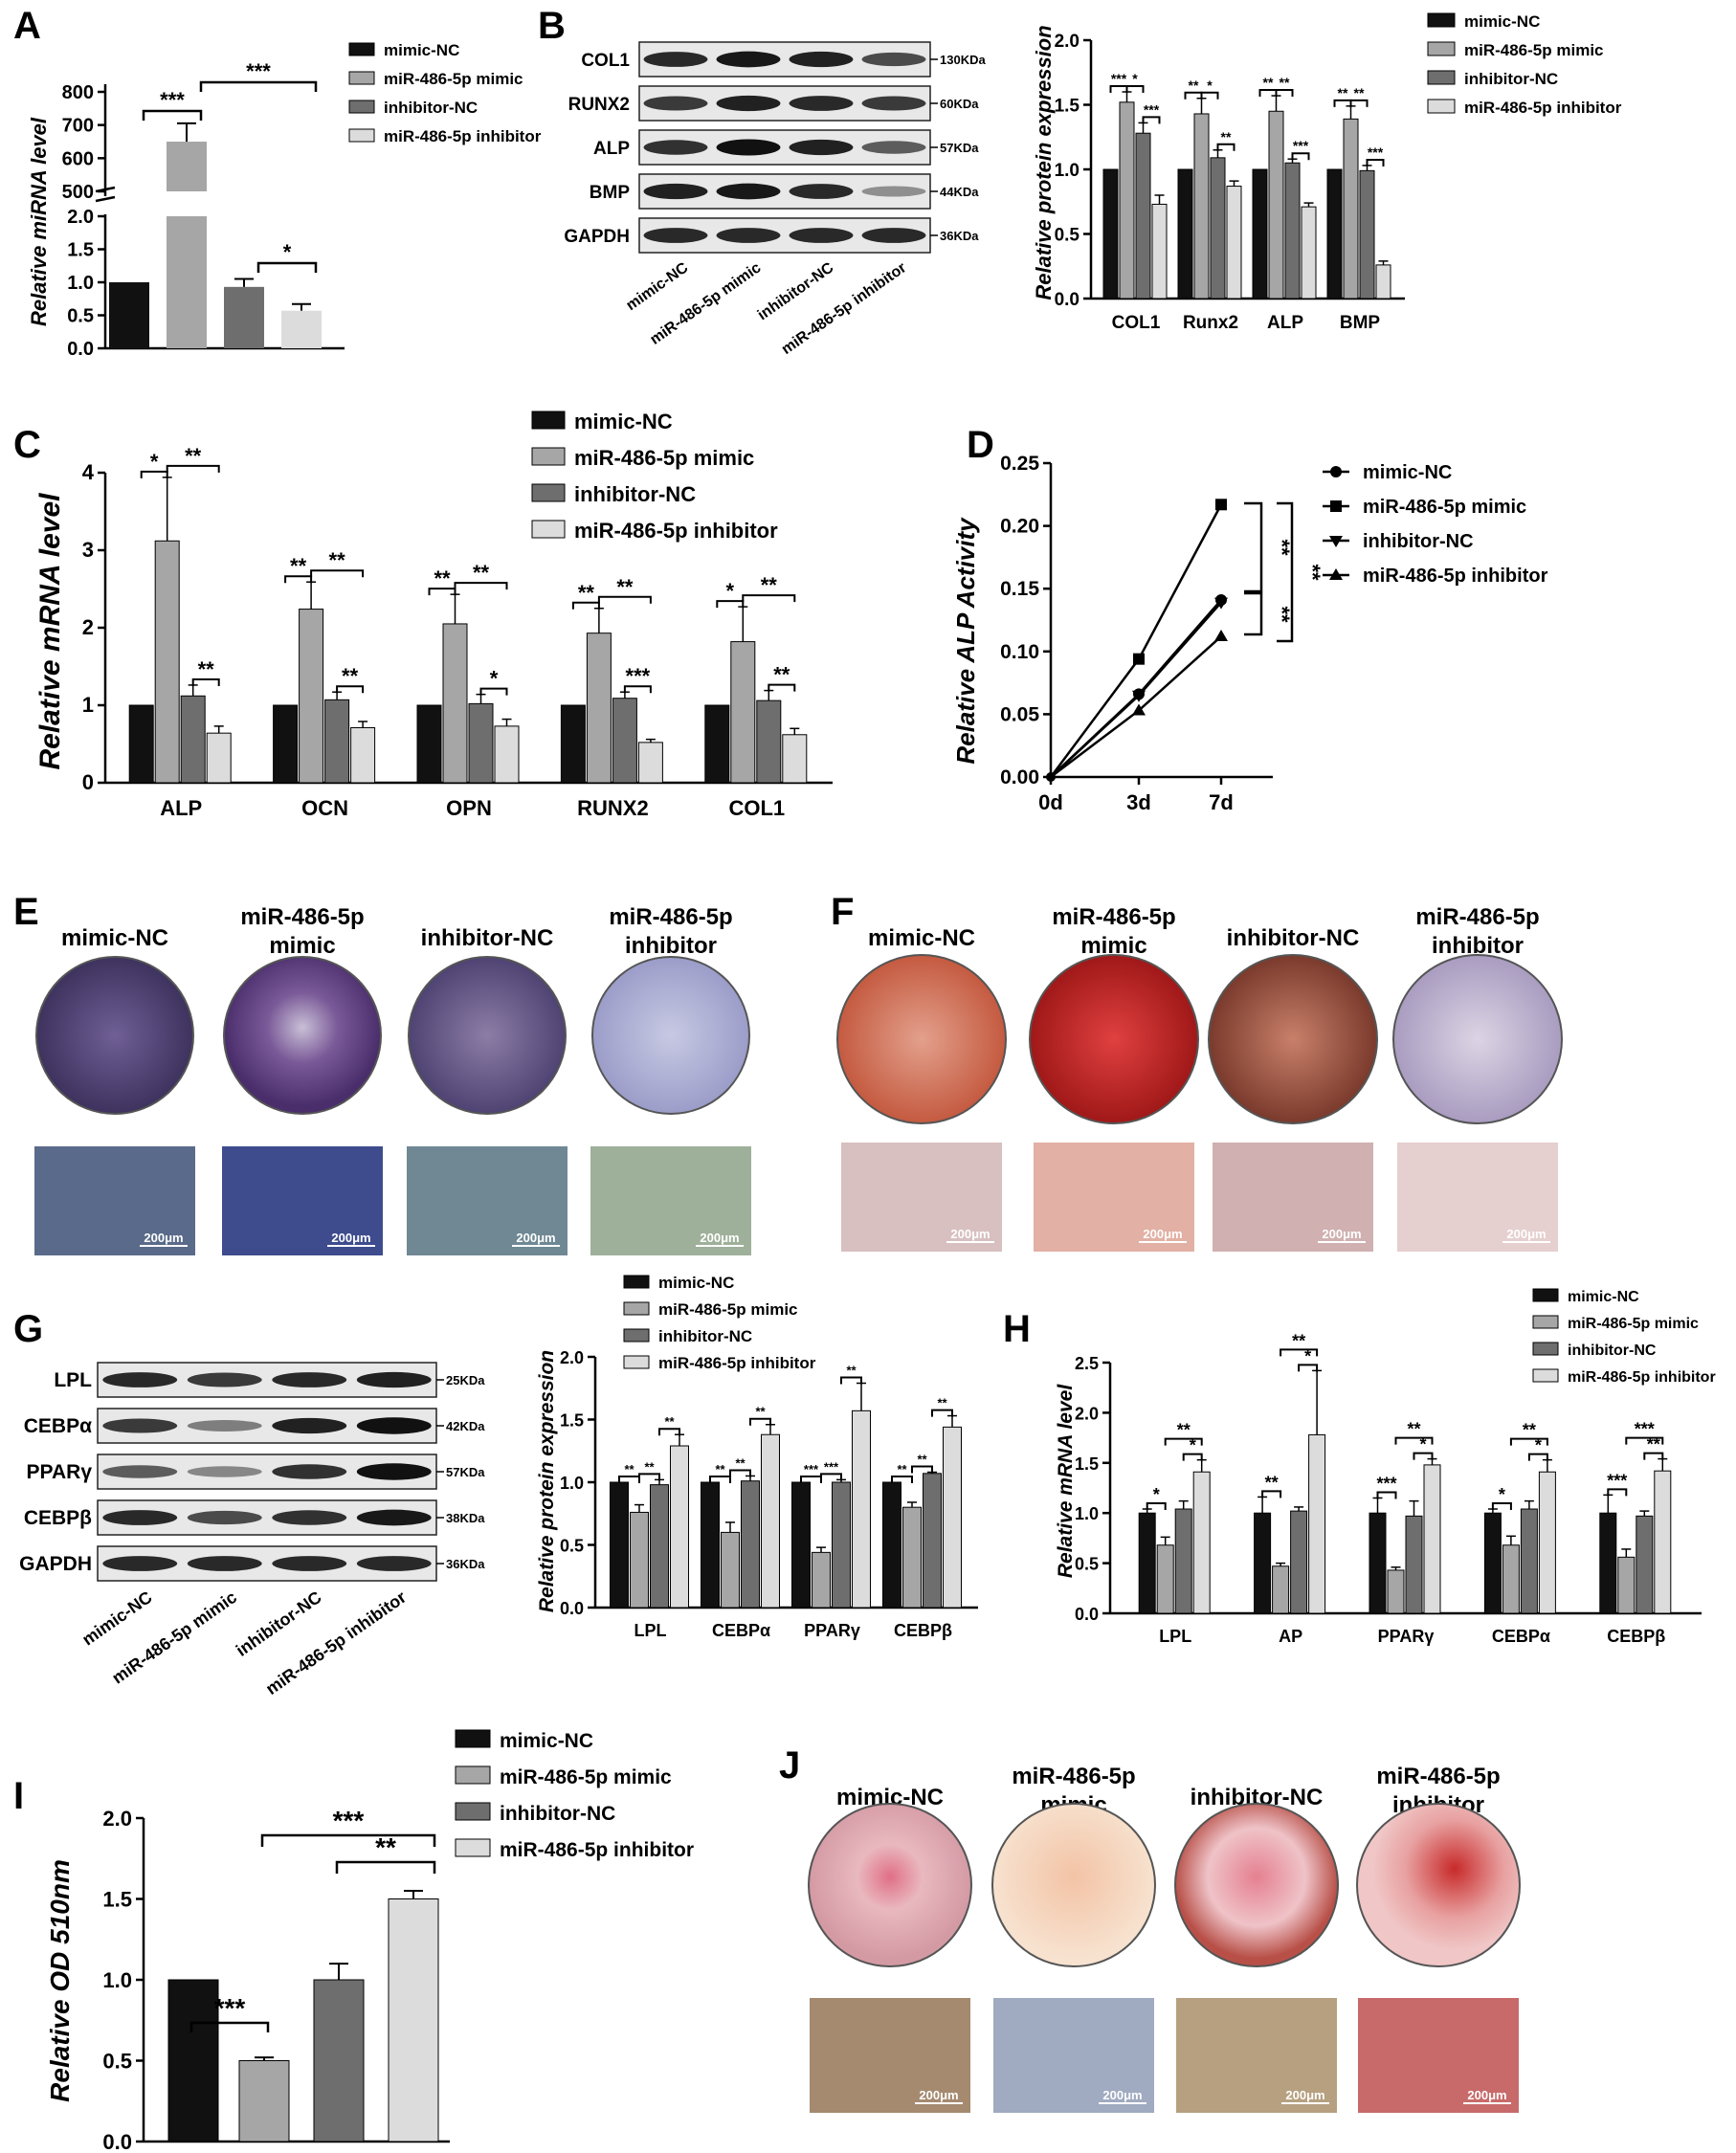 The image size is (1736, 2153). What do you see at coordinates (547, 1481) in the screenshot?
I see `panel-g-ylabel: Relative protein expression` at bounding box center [547, 1481].